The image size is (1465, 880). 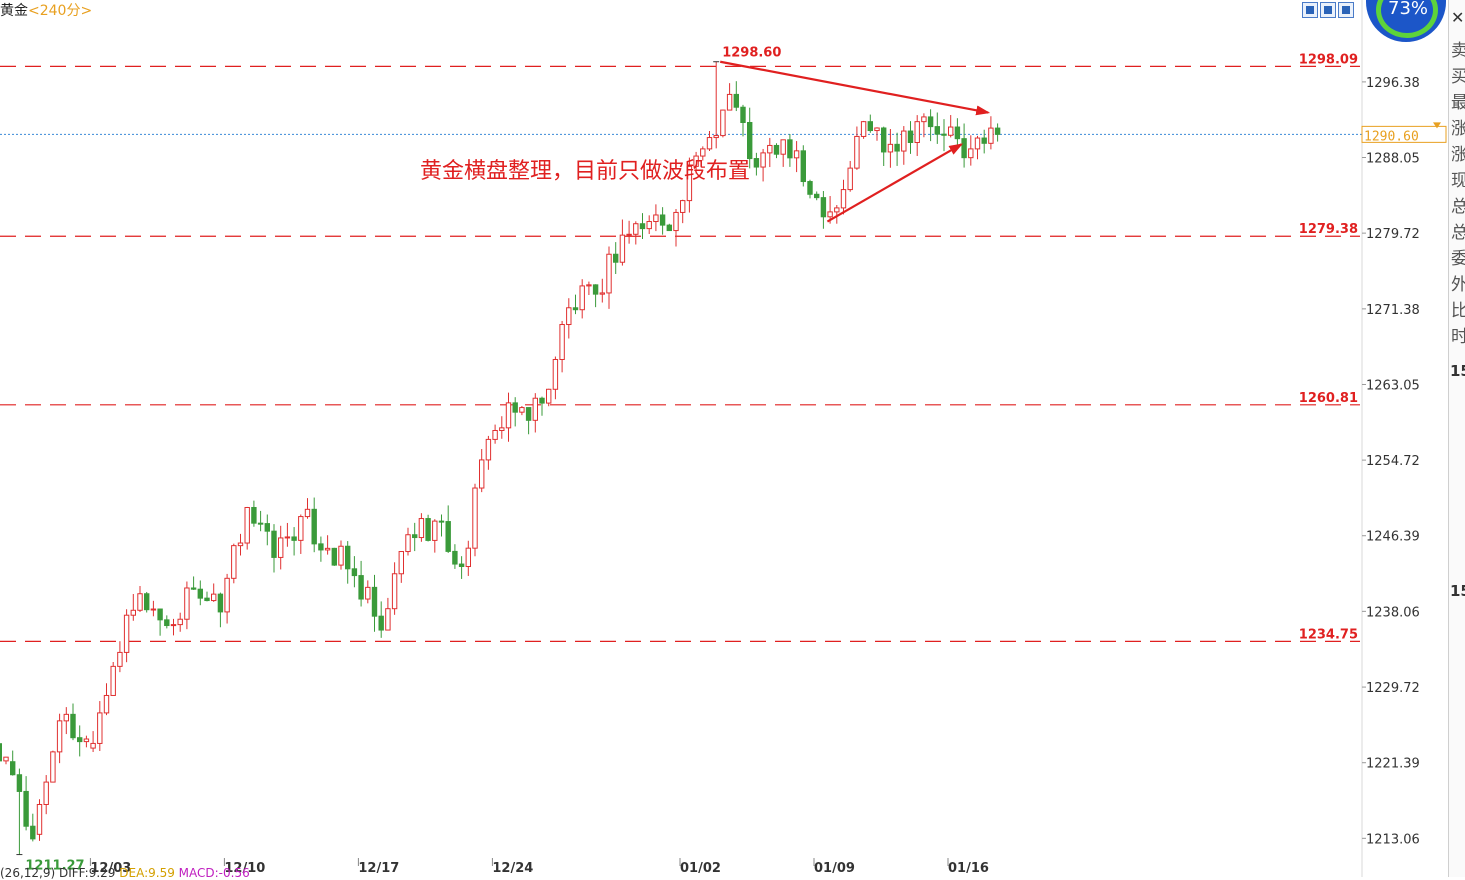 What do you see at coordinates (1310, 10) in the screenshot?
I see `zoom-in-icon` at bounding box center [1310, 10].